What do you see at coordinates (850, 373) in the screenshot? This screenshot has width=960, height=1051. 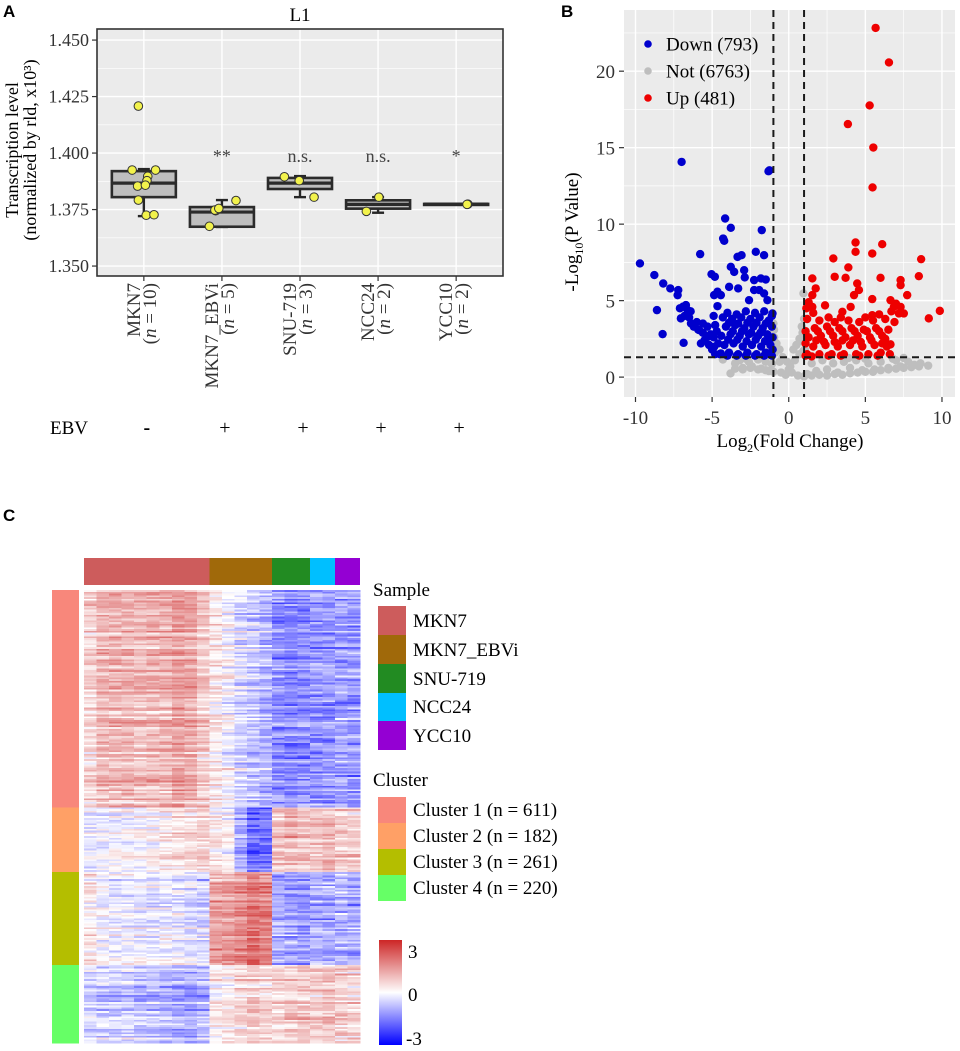 I see `point-not` at bounding box center [850, 373].